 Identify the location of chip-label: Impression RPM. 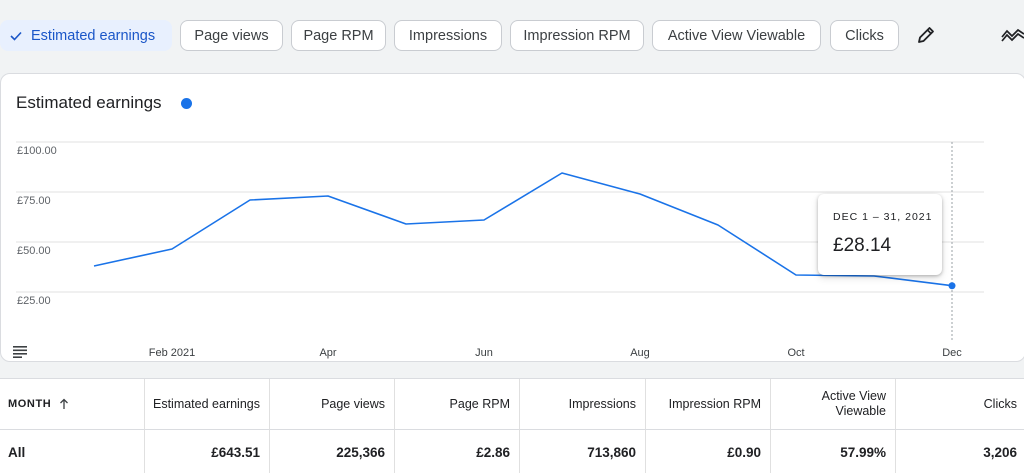
(577, 35).